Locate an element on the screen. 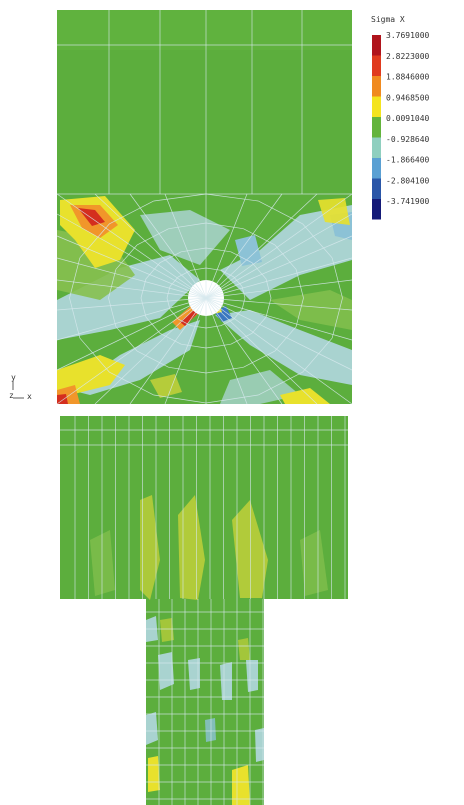 This screenshot has height=805, width=464. hotspot-lower-right-yellow is located at coordinates (305, 396).